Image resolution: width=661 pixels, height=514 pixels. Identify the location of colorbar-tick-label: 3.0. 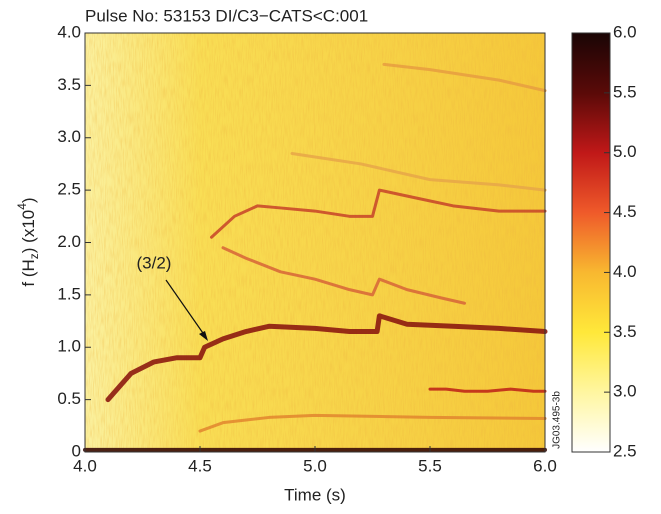
(625, 391).